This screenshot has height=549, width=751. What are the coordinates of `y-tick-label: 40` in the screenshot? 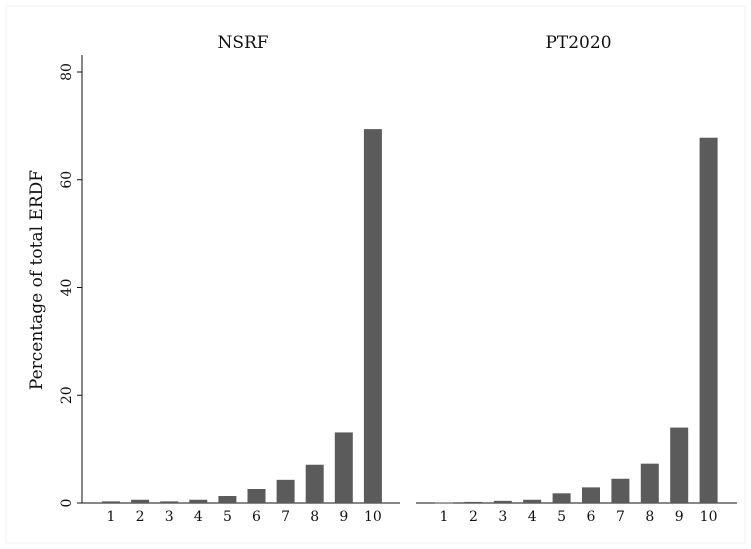 It's located at (67, 288).